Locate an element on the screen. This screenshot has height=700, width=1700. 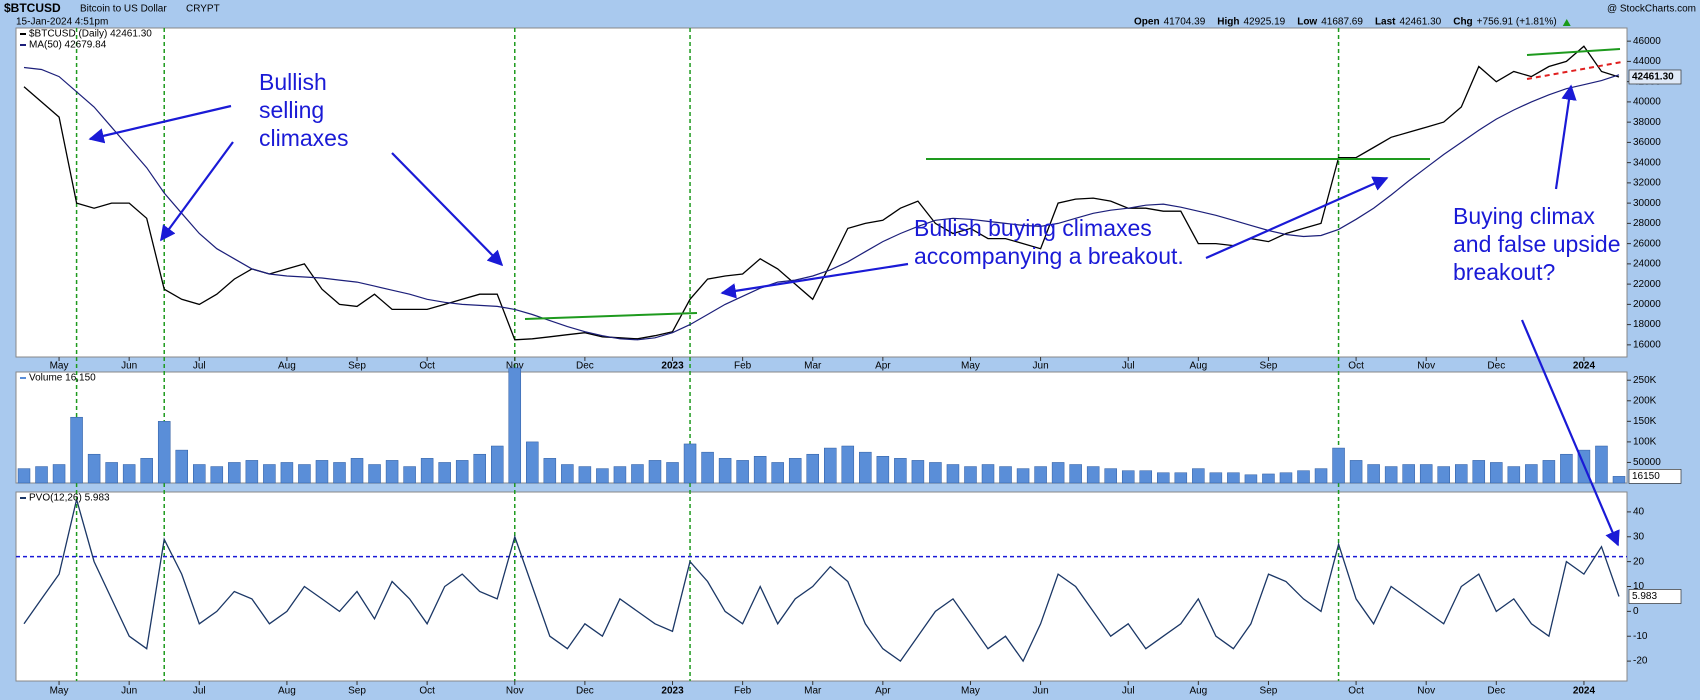
y-tick-label: 50000 is located at coordinates (1647, 462).